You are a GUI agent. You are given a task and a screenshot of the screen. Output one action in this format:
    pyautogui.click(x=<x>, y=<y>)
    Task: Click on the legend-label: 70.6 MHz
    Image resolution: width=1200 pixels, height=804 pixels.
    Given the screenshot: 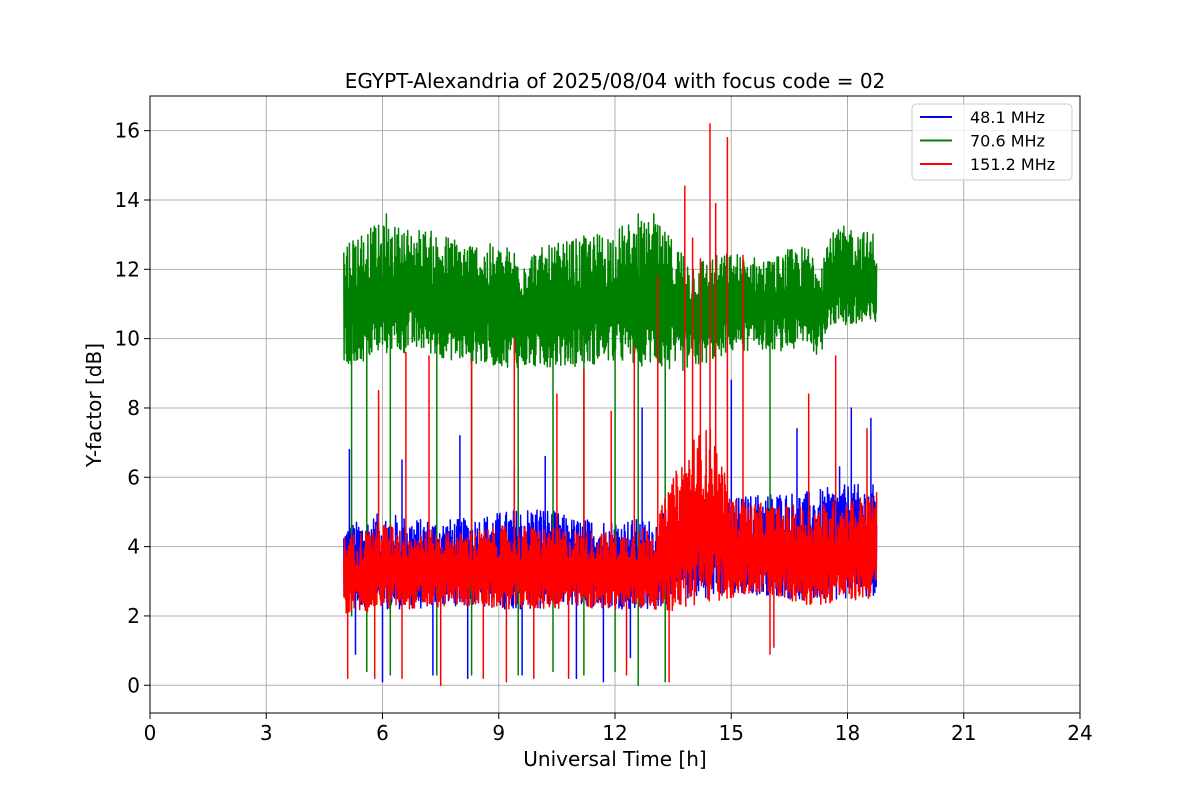 What is the action you would take?
    pyautogui.click(x=1007, y=141)
    